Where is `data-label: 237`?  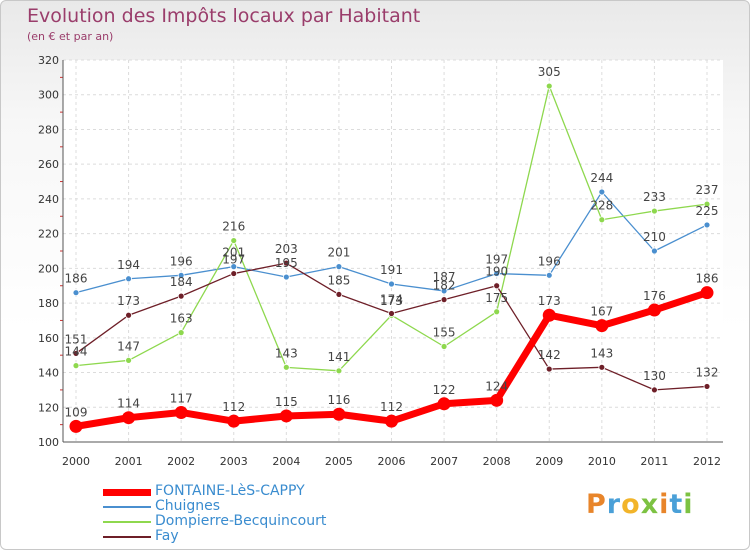 data-label: 237 is located at coordinates (707, 190).